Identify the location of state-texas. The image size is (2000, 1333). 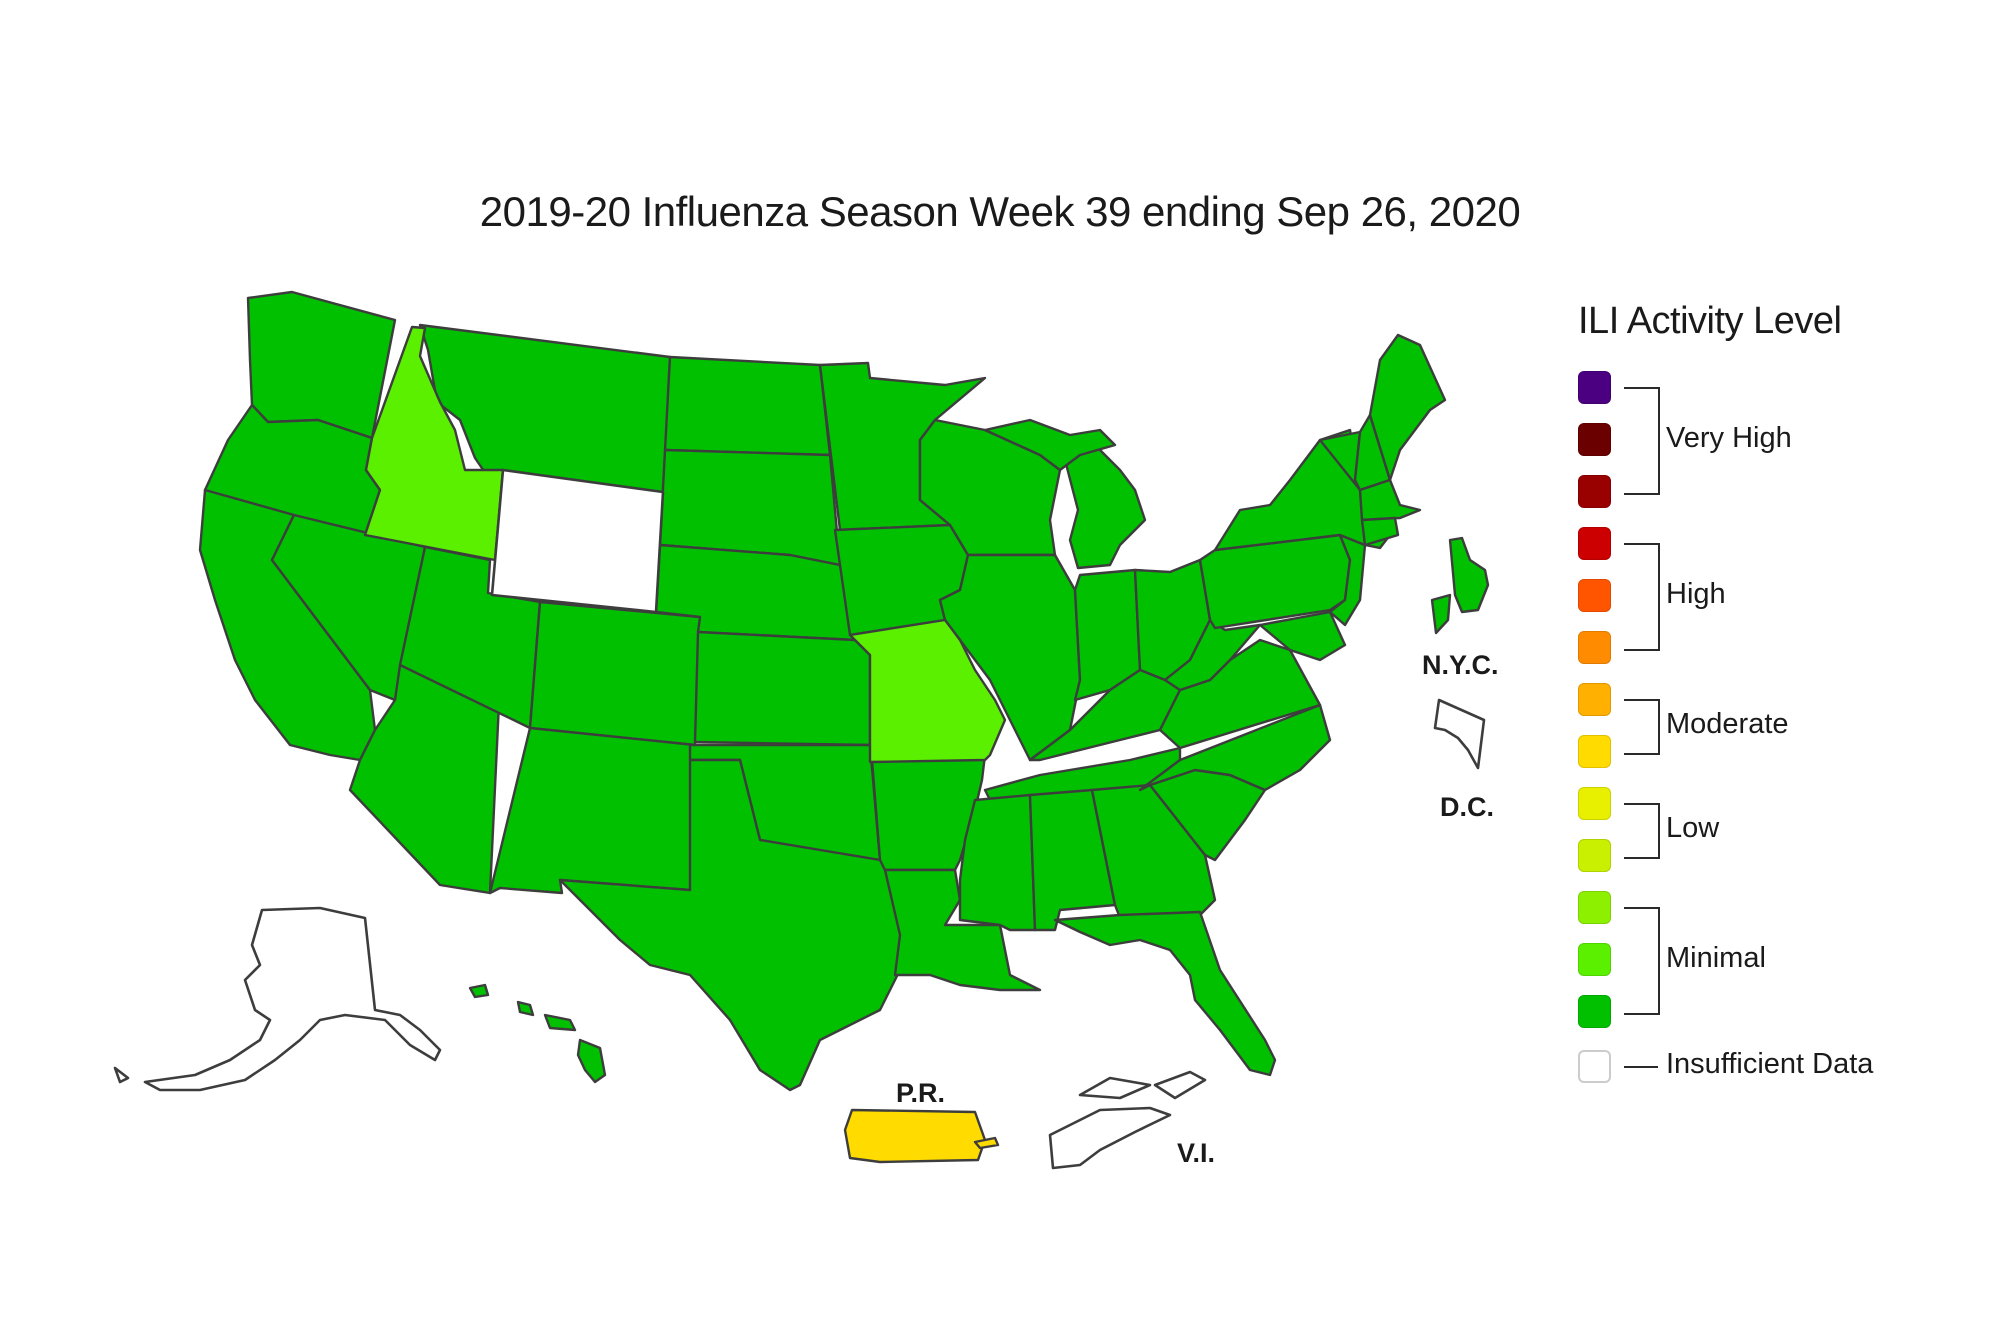
(732, 925).